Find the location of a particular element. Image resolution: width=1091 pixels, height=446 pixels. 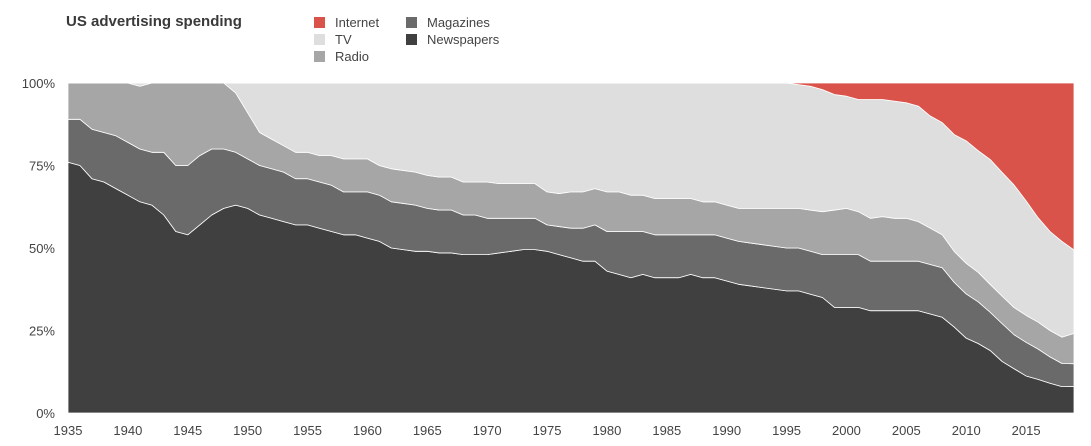

y-tick-label: 50% is located at coordinates (42, 248).